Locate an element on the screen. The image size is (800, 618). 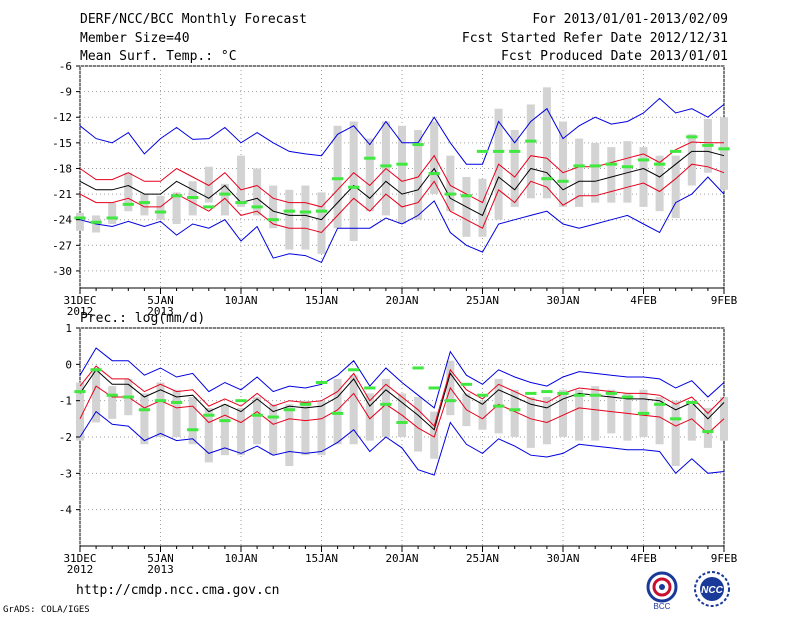
bcc-logo-text: BCC is located at coordinates (662, 606).